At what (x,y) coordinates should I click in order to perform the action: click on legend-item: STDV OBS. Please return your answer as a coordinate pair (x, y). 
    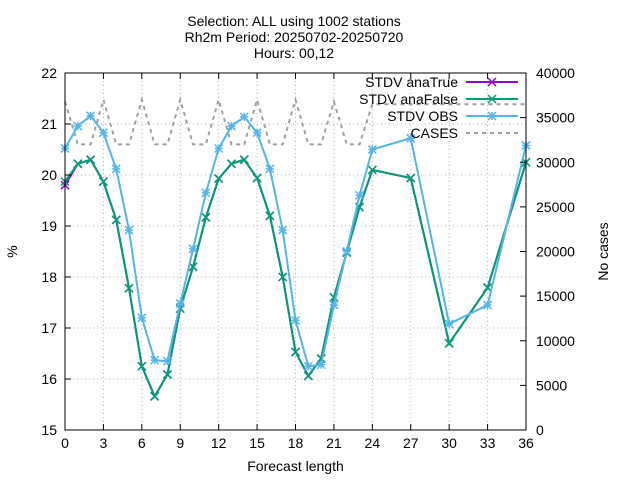
    Looking at the image, I should click on (452, 116).